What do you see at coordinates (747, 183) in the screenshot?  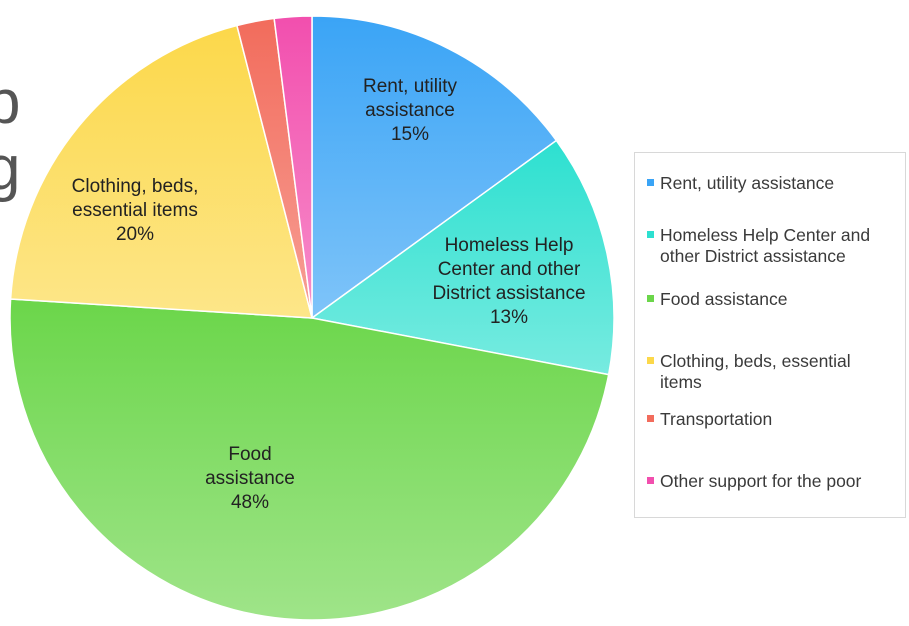 I see `legend-label: Rent, utility assistance` at bounding box center [747, 183].